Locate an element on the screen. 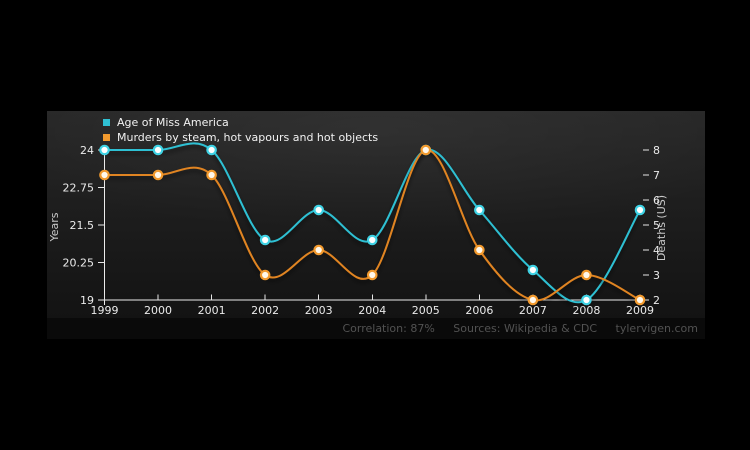 This screenshot has height=450, width=750. left-tick-label: 21.5 is located at coordinates (82, 225).